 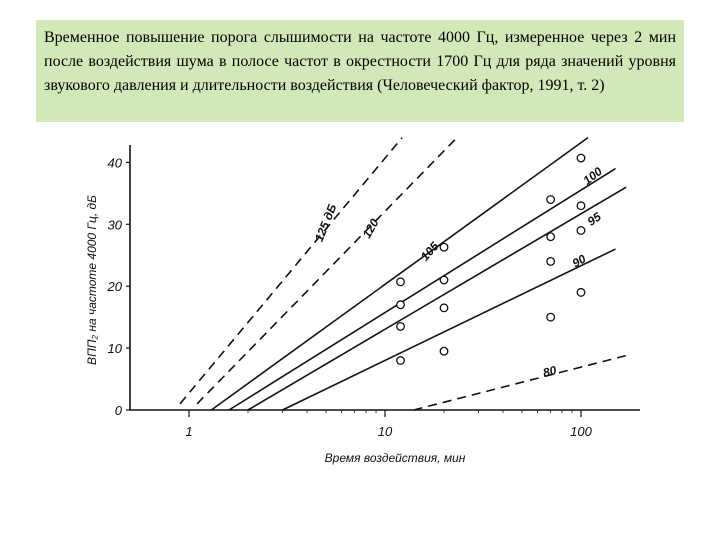 I want to click on series-label: 125 дБ, so click(x=326, y=222).